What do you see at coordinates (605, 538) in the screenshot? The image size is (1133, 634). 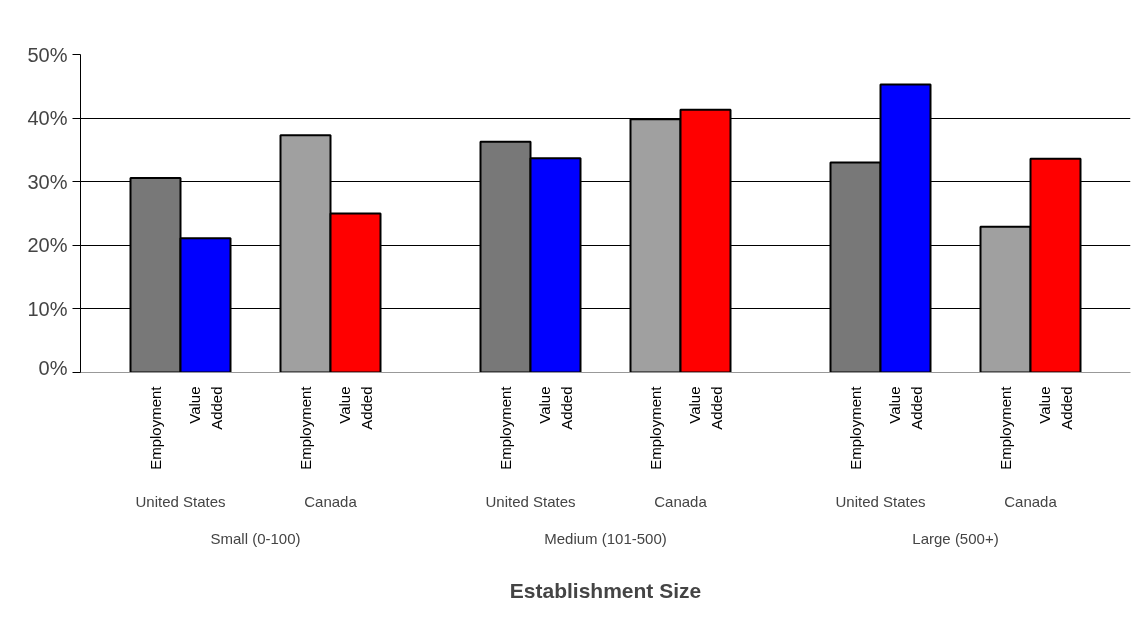 I see `text: Medium (101-500)` at bounding box center [605, 538].